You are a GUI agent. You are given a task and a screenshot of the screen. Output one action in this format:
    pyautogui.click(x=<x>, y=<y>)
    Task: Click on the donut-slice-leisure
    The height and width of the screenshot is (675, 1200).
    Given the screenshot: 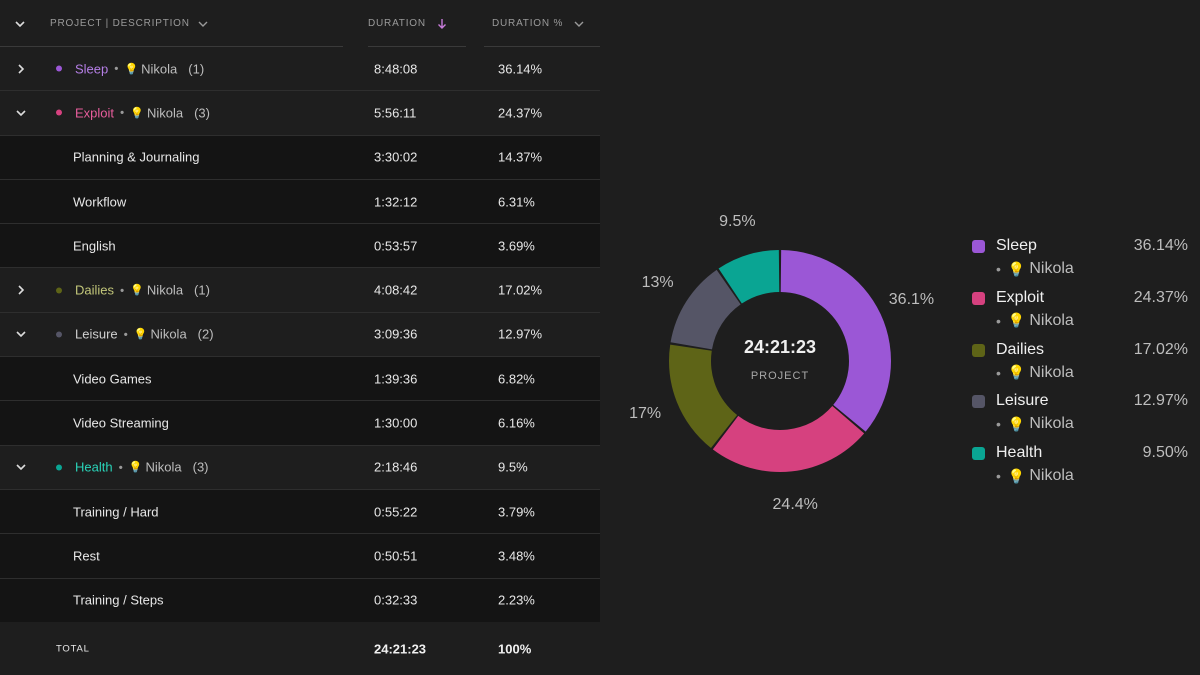 What is the action you would take?
    pyautogui.click(x=705, y=309)
    